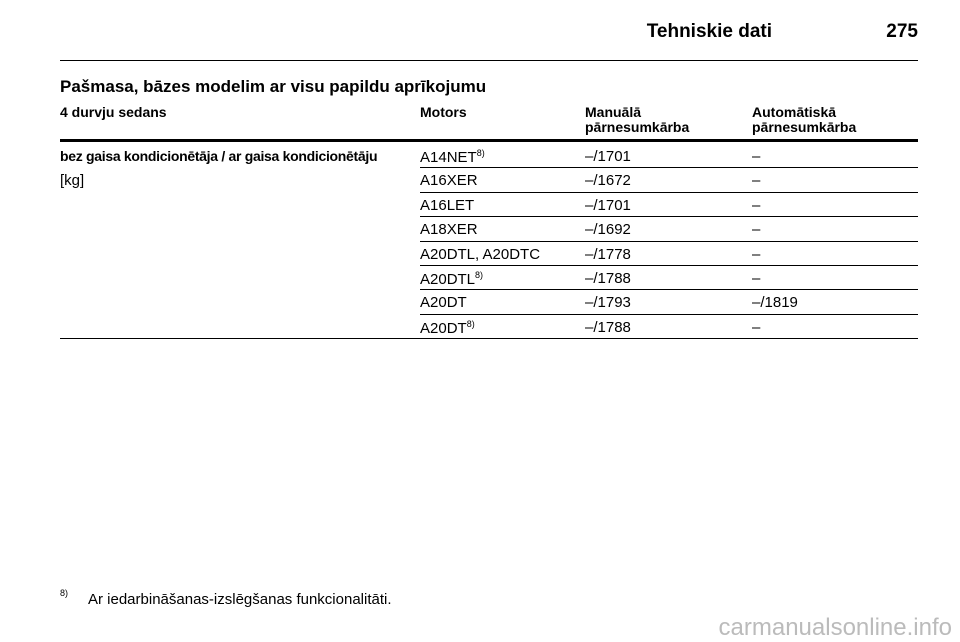 This screenshot has height=642, width=960. I want to click on header-title: Tehniskie dati, so click(709, 31).